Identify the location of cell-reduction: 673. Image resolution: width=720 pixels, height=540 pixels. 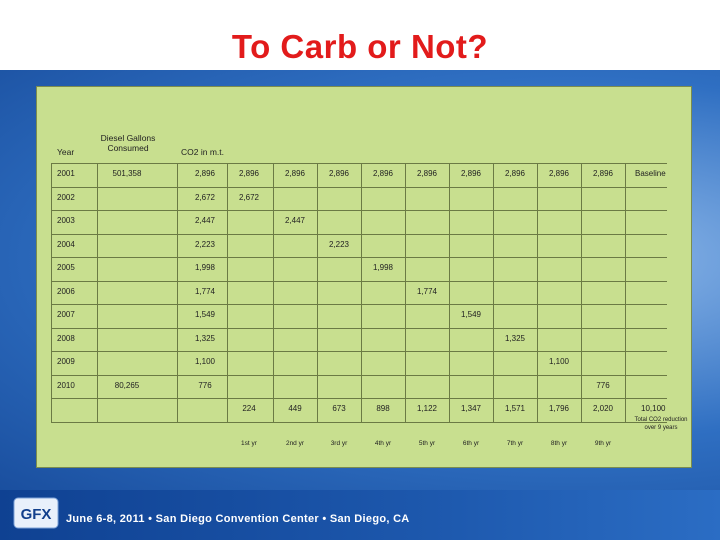
(339, 408).